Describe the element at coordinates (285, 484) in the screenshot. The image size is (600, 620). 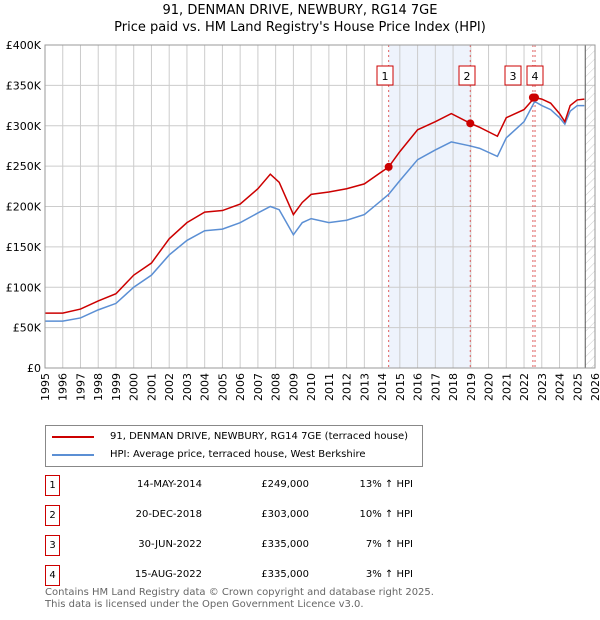
I see `sale-price: £249,000` at that location.